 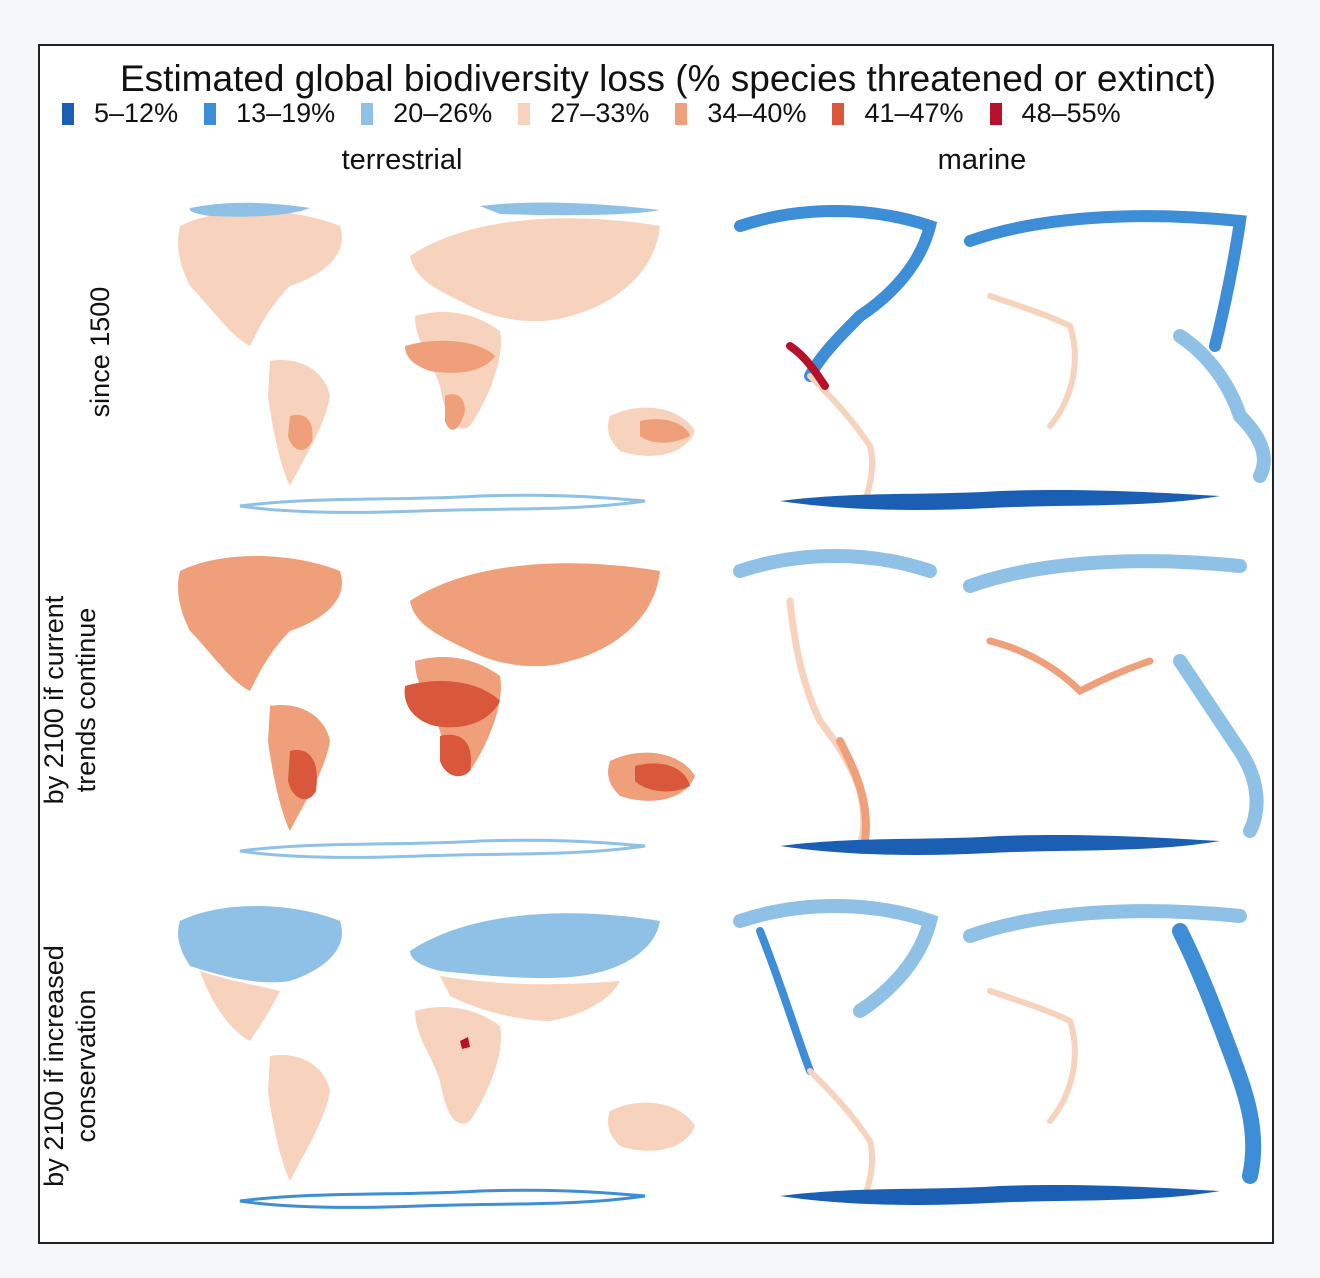 I want to click on arctic-islands, so click(x=424, y=209).